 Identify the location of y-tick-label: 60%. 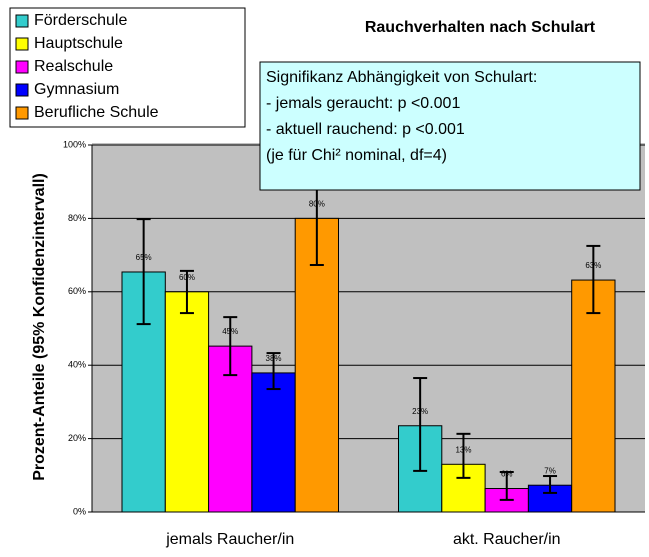
(77, 291).